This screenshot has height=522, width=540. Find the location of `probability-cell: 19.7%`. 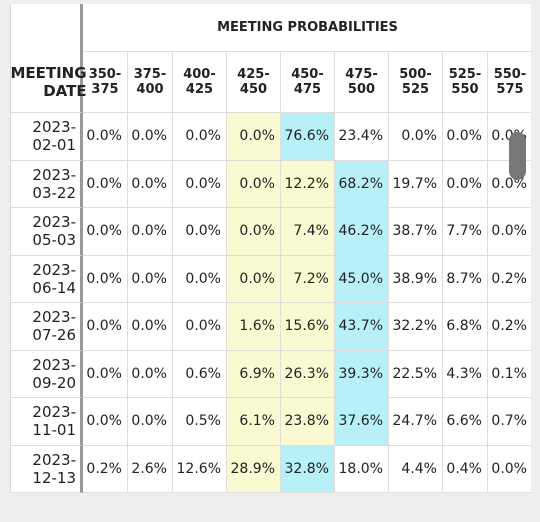

probability-cell: 19.7% is located at coordinates (416, 184).